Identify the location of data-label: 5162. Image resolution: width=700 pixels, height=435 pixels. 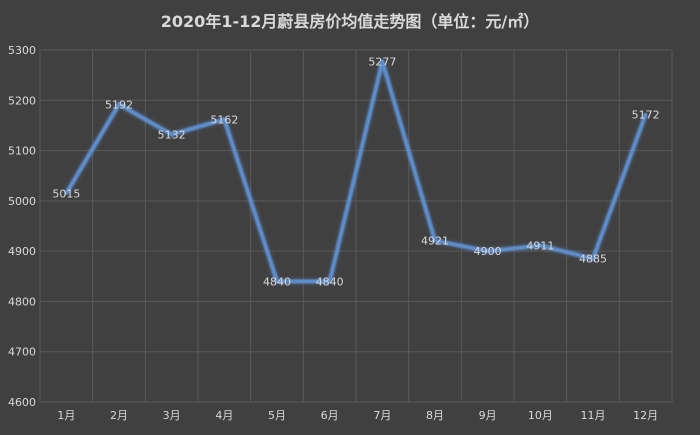
(224, 119).